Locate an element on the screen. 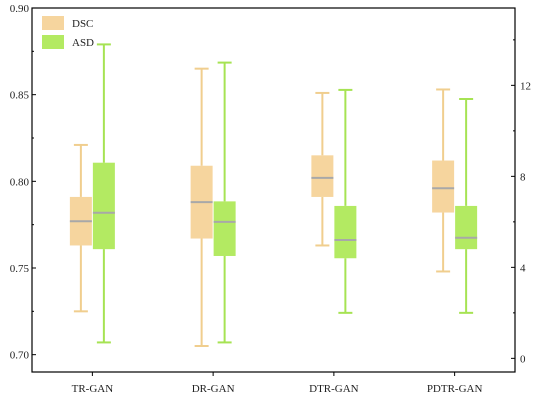 This screenshot has width=550, height=411. y-tick-label-left: 0.85 is located at coordinates (20, 96).